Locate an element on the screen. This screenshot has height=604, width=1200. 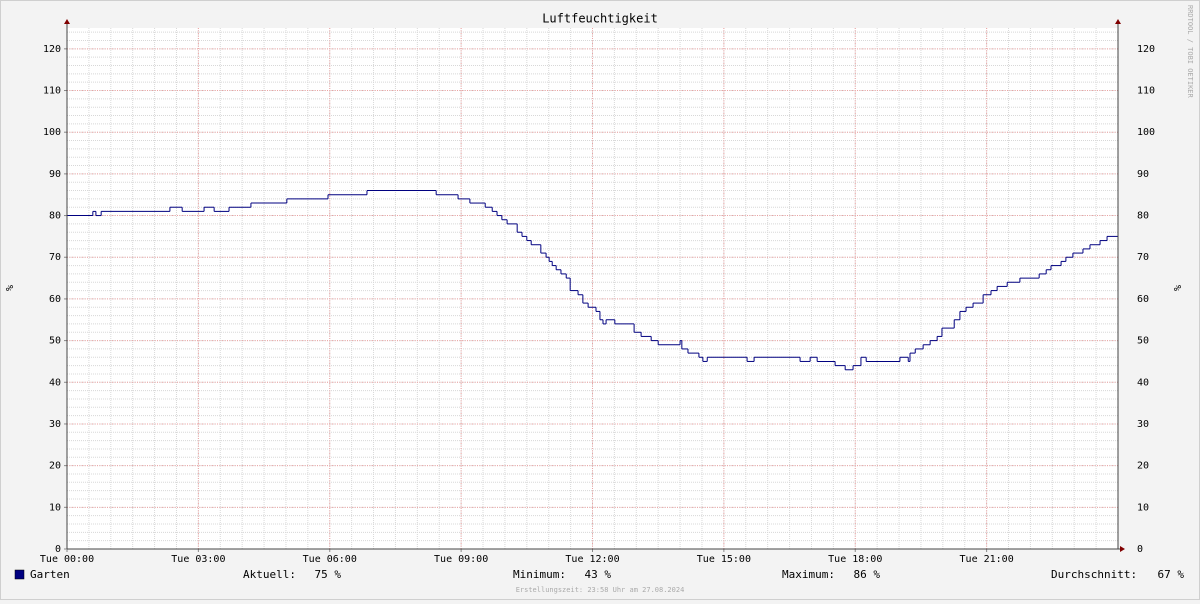
stat-value: 43 % is located at coordinates (598, 574).